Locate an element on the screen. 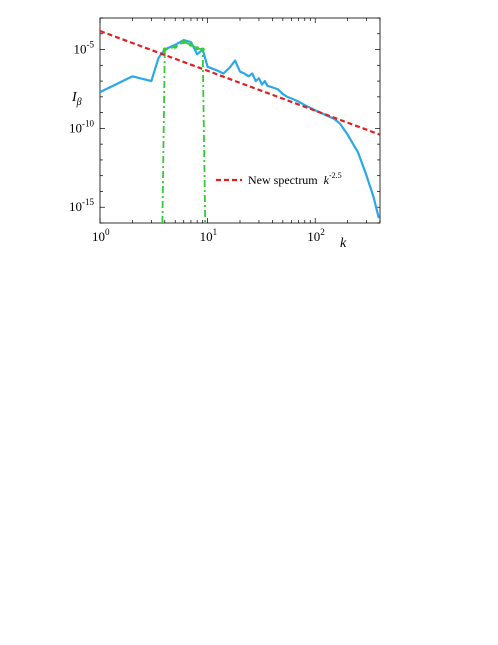  y-axis-label-sub: β is located at coordinates (79, 102).